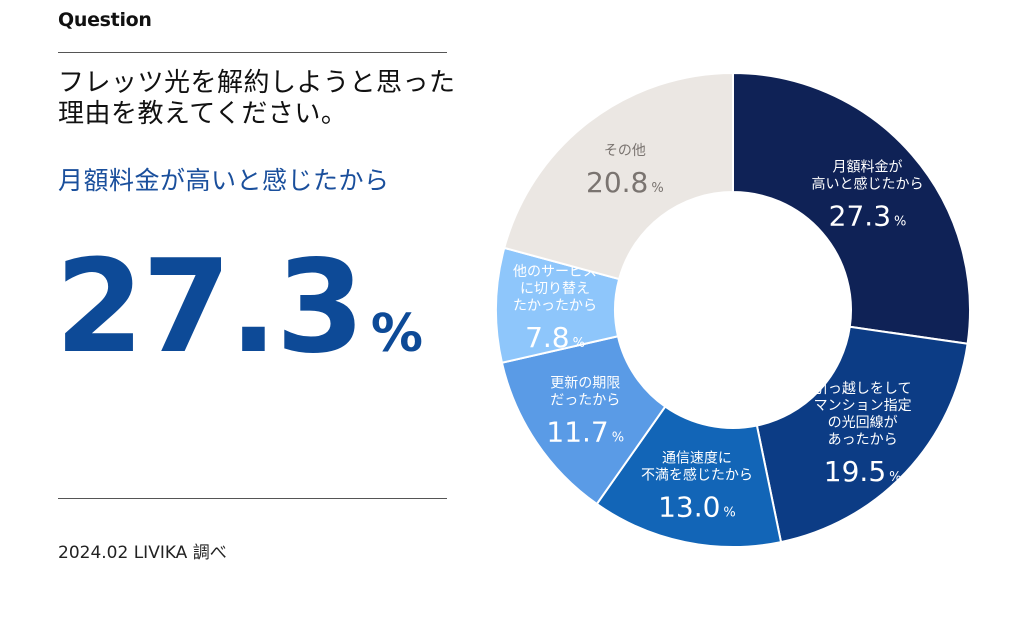 Image resolution: width=1024 pixels, height=630 pixels. What do you see at coordinates (210, 307) in the screenshot?
I see `highlight-value: 27.3` at bounding box center [210, 307].